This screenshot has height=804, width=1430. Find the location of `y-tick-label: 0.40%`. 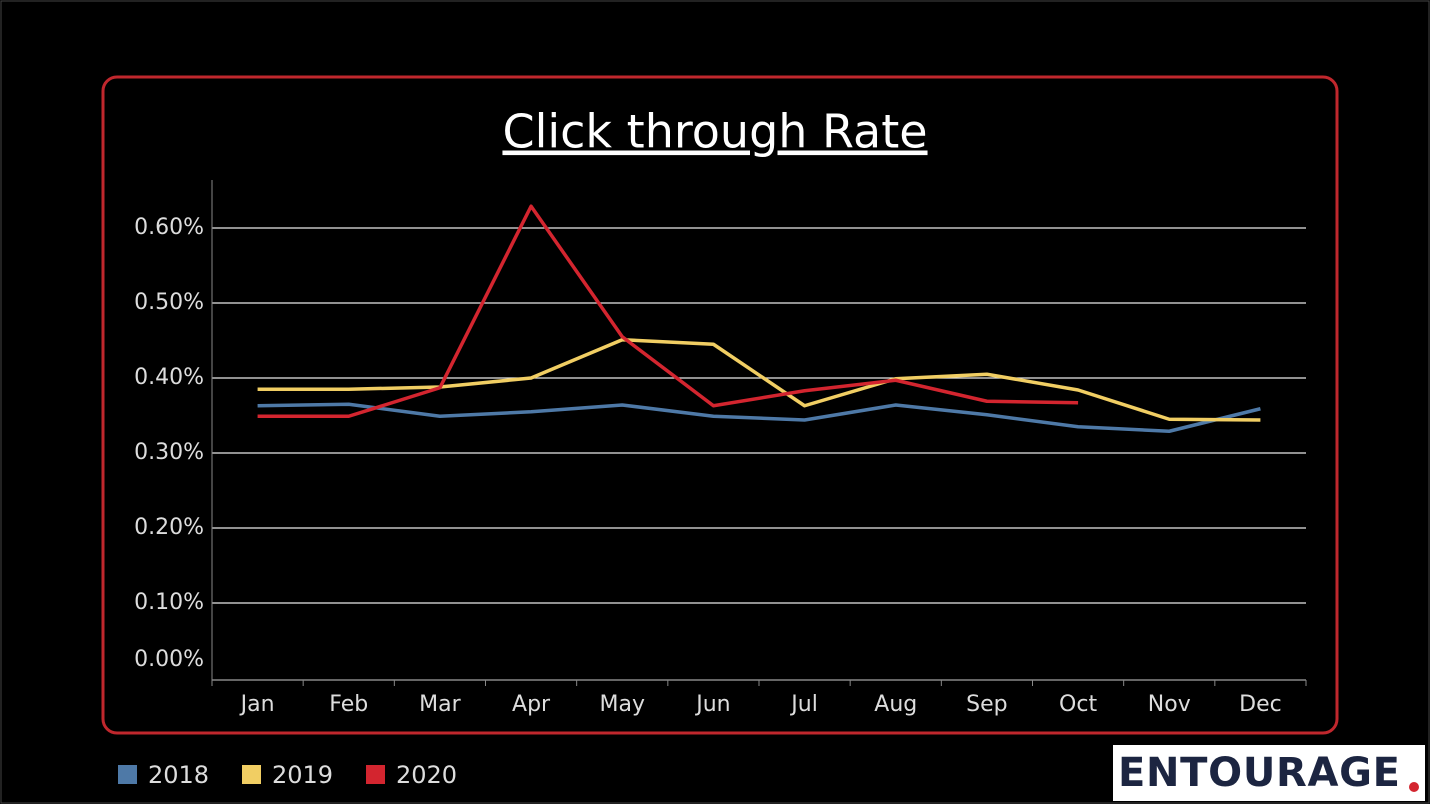

y-tick-label: 0.40% is located at coordinates (169, 377).